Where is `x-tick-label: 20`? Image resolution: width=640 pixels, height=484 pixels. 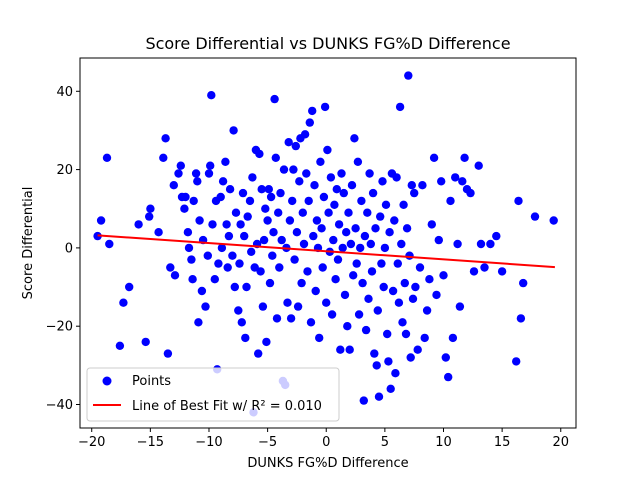 x-tick-label: 20 is located at coordinates (560, 442).